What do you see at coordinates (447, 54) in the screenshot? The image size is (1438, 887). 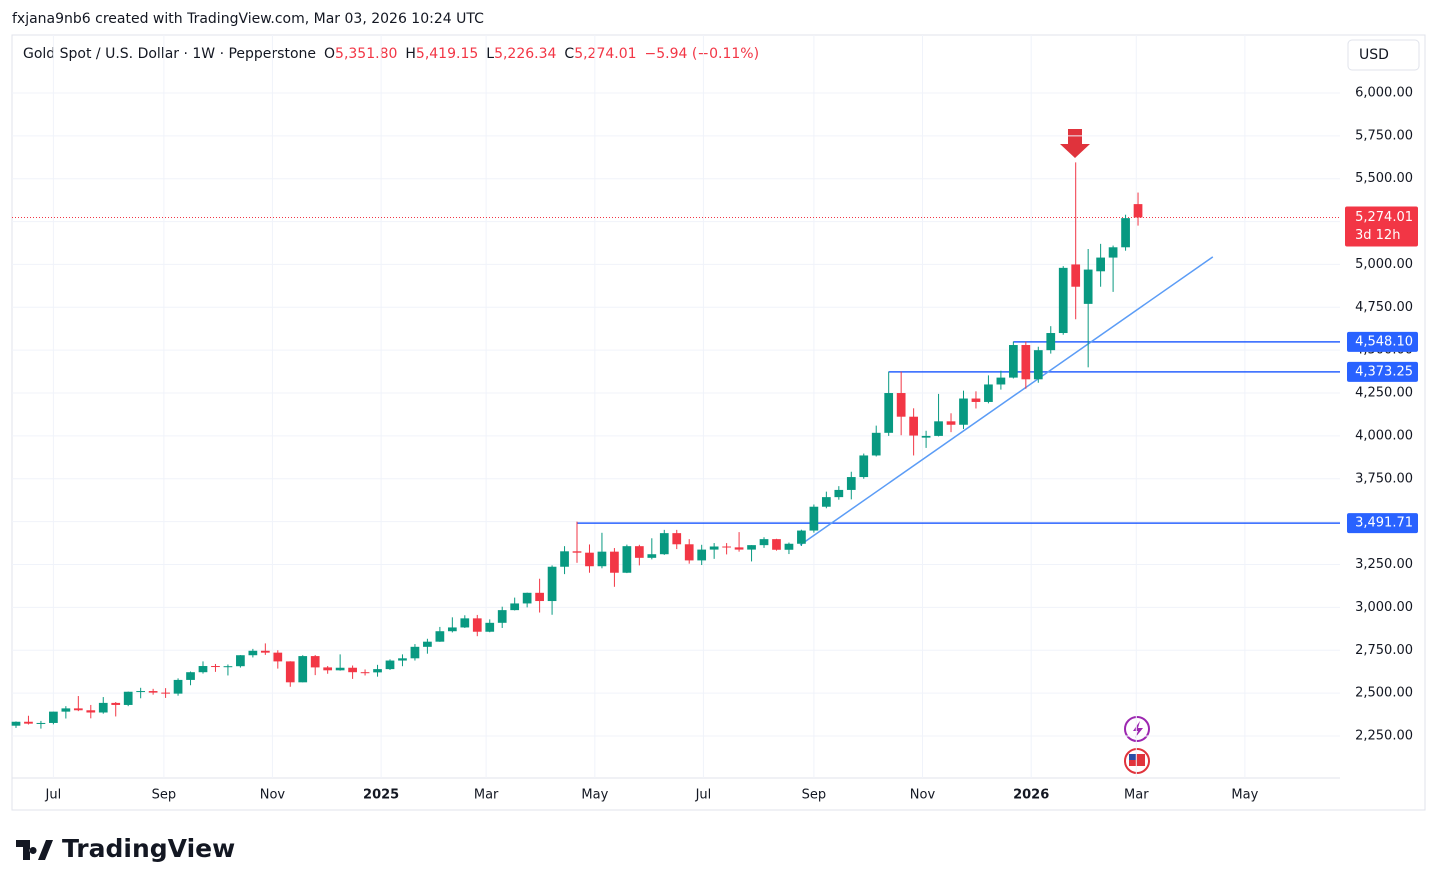 I see `ohlc-value: 5,419.15` at bounding box center [447, 54].